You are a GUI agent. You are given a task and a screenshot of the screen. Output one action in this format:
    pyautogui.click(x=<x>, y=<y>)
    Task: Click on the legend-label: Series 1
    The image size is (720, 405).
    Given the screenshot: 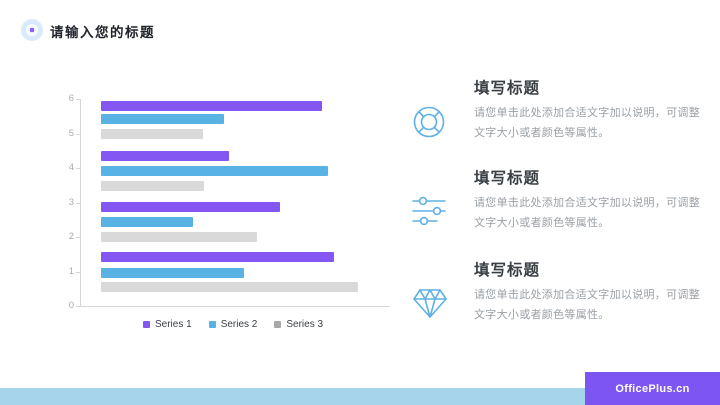 What is the action you would take?
    pyautogui.click(x=173, y=324)
    